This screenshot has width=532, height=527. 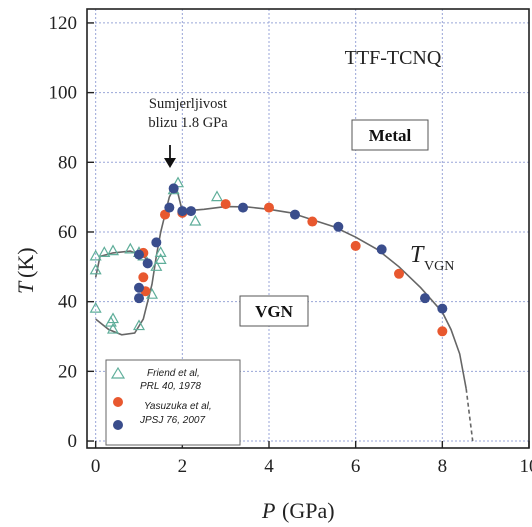 I want to click on commensurability-annotation-line2: blizu 1.8 GPa, so click(x=188, y=123).